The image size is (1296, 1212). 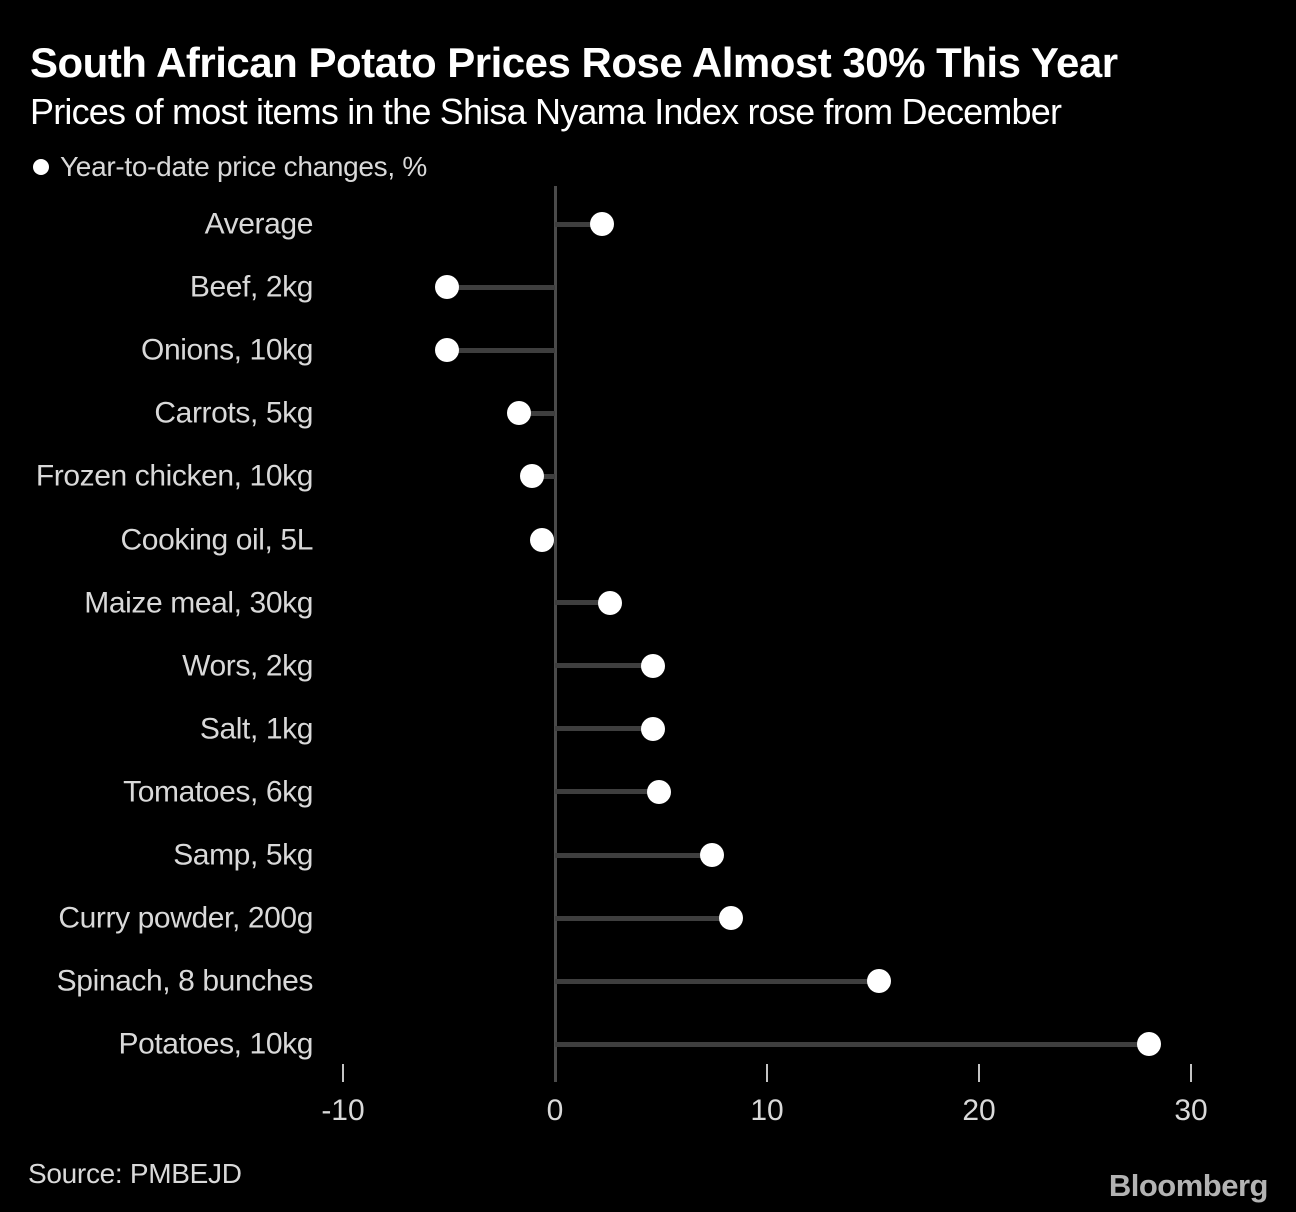 I want to click on zero-axis-line, so click(x=555, y=634).